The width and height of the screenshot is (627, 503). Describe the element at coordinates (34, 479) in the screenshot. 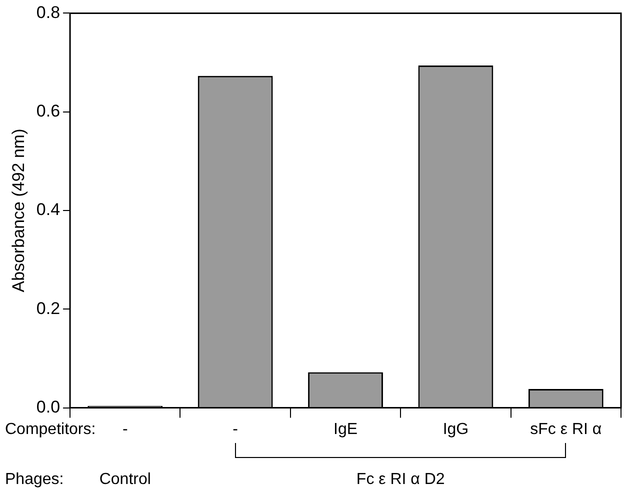

I see `text: Phages:` at that location.